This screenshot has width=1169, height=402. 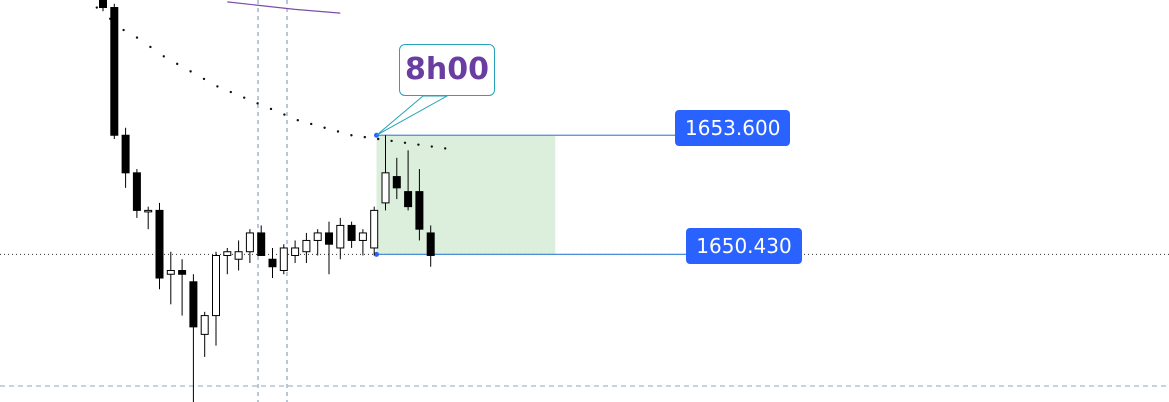 What do you see at coordinates (732, 128) in the screenshot?
I see `upper-price-tag: 1653.600` at bounding box center [732, 128].